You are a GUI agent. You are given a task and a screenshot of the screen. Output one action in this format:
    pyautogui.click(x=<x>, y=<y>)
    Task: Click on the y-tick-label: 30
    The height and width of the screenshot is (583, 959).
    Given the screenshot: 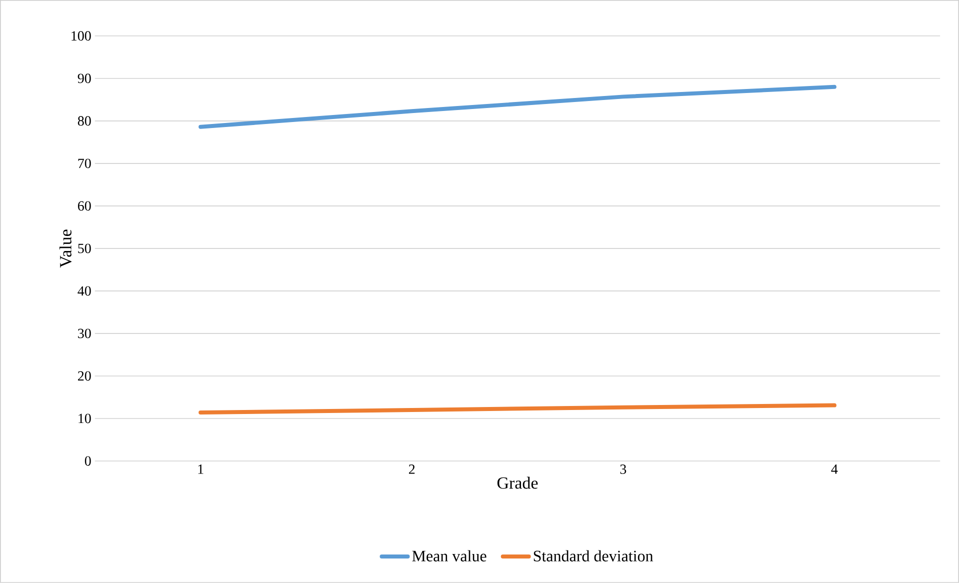 What is the action you would take?
    pyautogui.click(x=84, y=333)
    